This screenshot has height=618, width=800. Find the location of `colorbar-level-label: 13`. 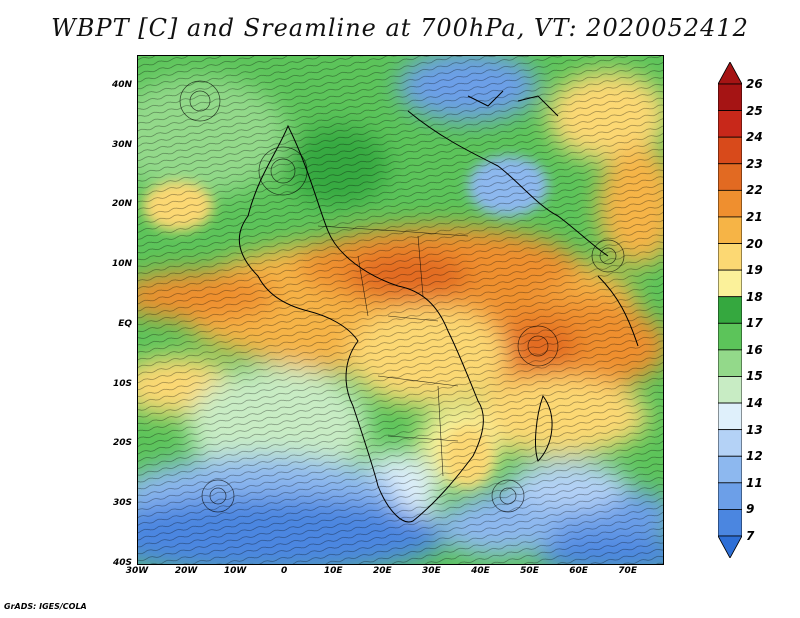

colorbar-level-label: 13 is located at coordinates (754, 429).